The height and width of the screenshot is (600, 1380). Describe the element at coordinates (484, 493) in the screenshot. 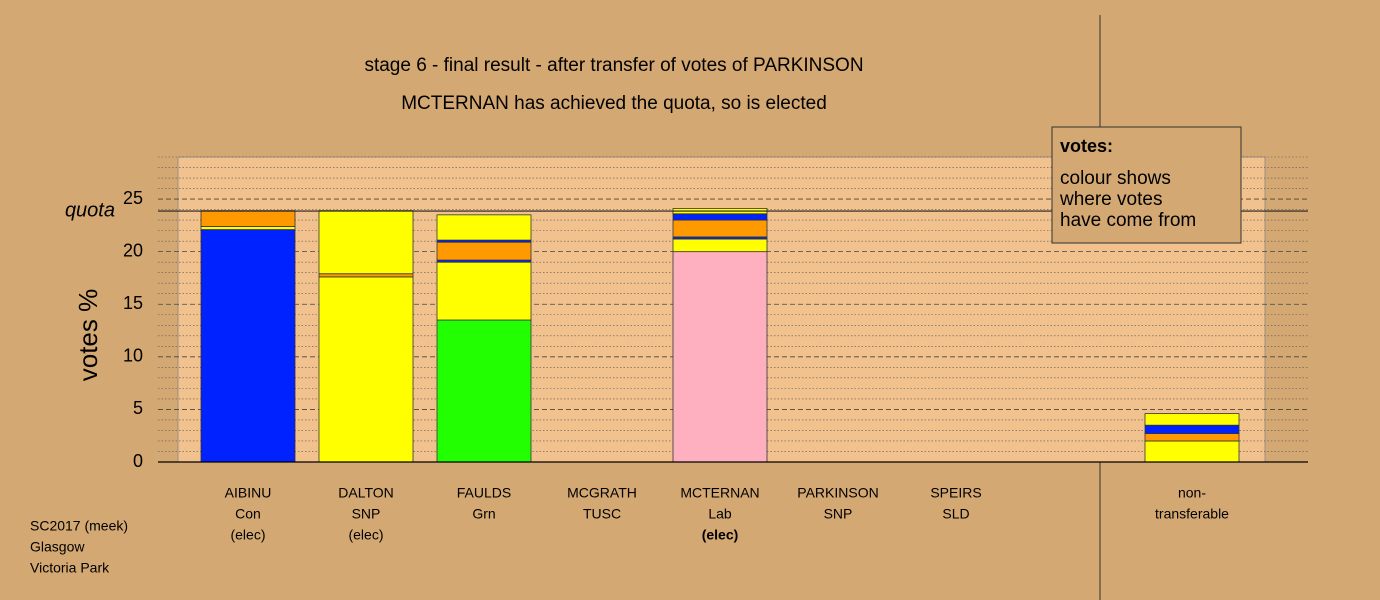

I see `x-tick-label: FAULDS` at that location.